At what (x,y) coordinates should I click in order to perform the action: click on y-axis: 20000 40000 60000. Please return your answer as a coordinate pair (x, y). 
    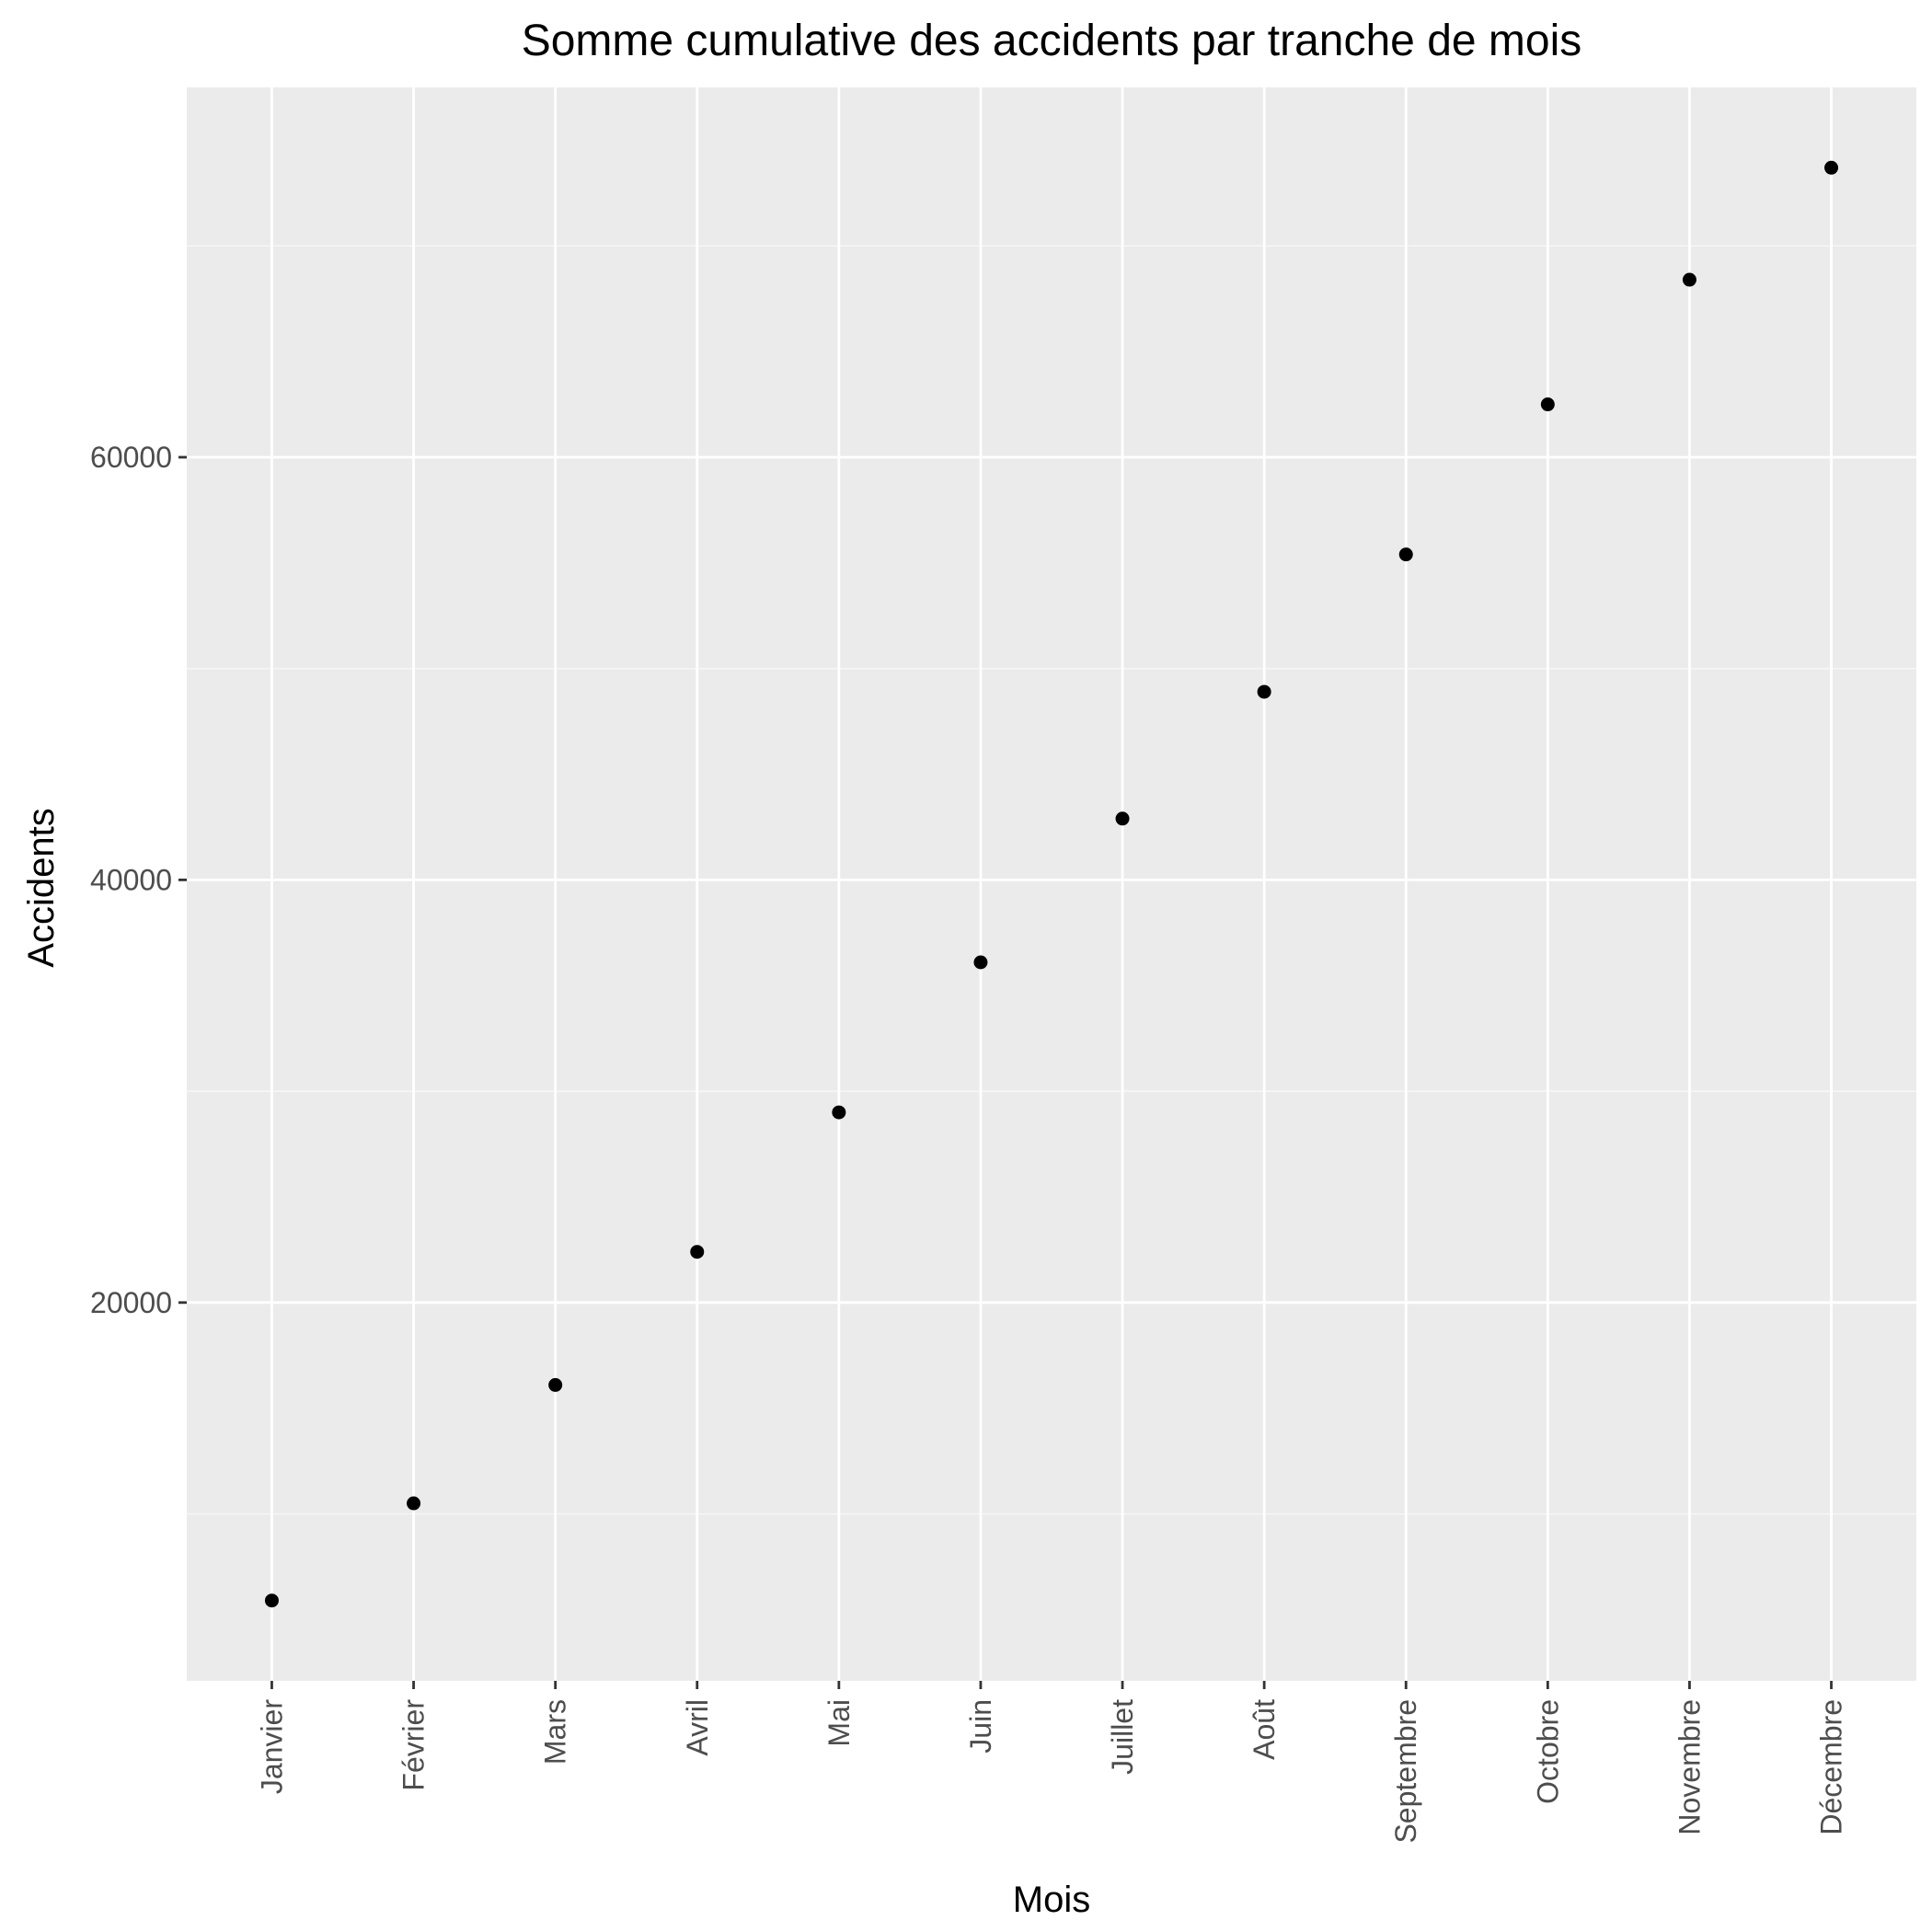
    Looking at the image, I should click on (138, 880).